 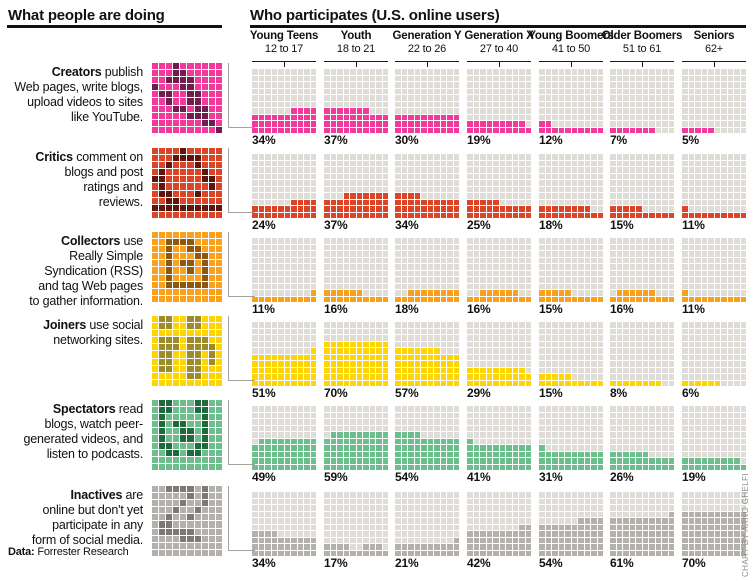 What do you see at coordinates (264, 225) in the screenshot?
I see `percent-label-critics-young-teens: 24%` at bounding box center [264, 225].